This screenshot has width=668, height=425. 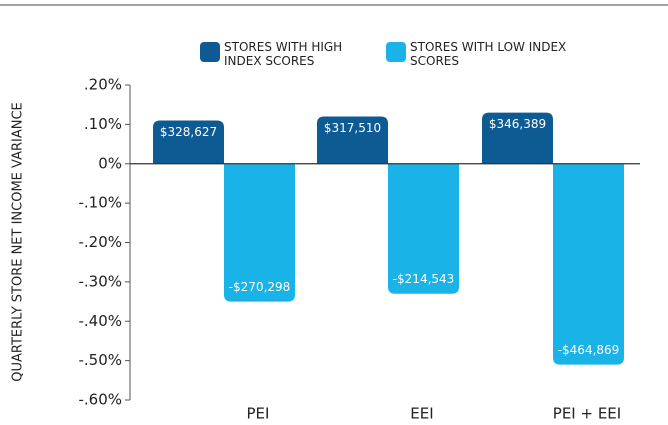 I want to click on legend-label: STORES WITH HIGH INDEX SCORES, so click(x=283, y=54).